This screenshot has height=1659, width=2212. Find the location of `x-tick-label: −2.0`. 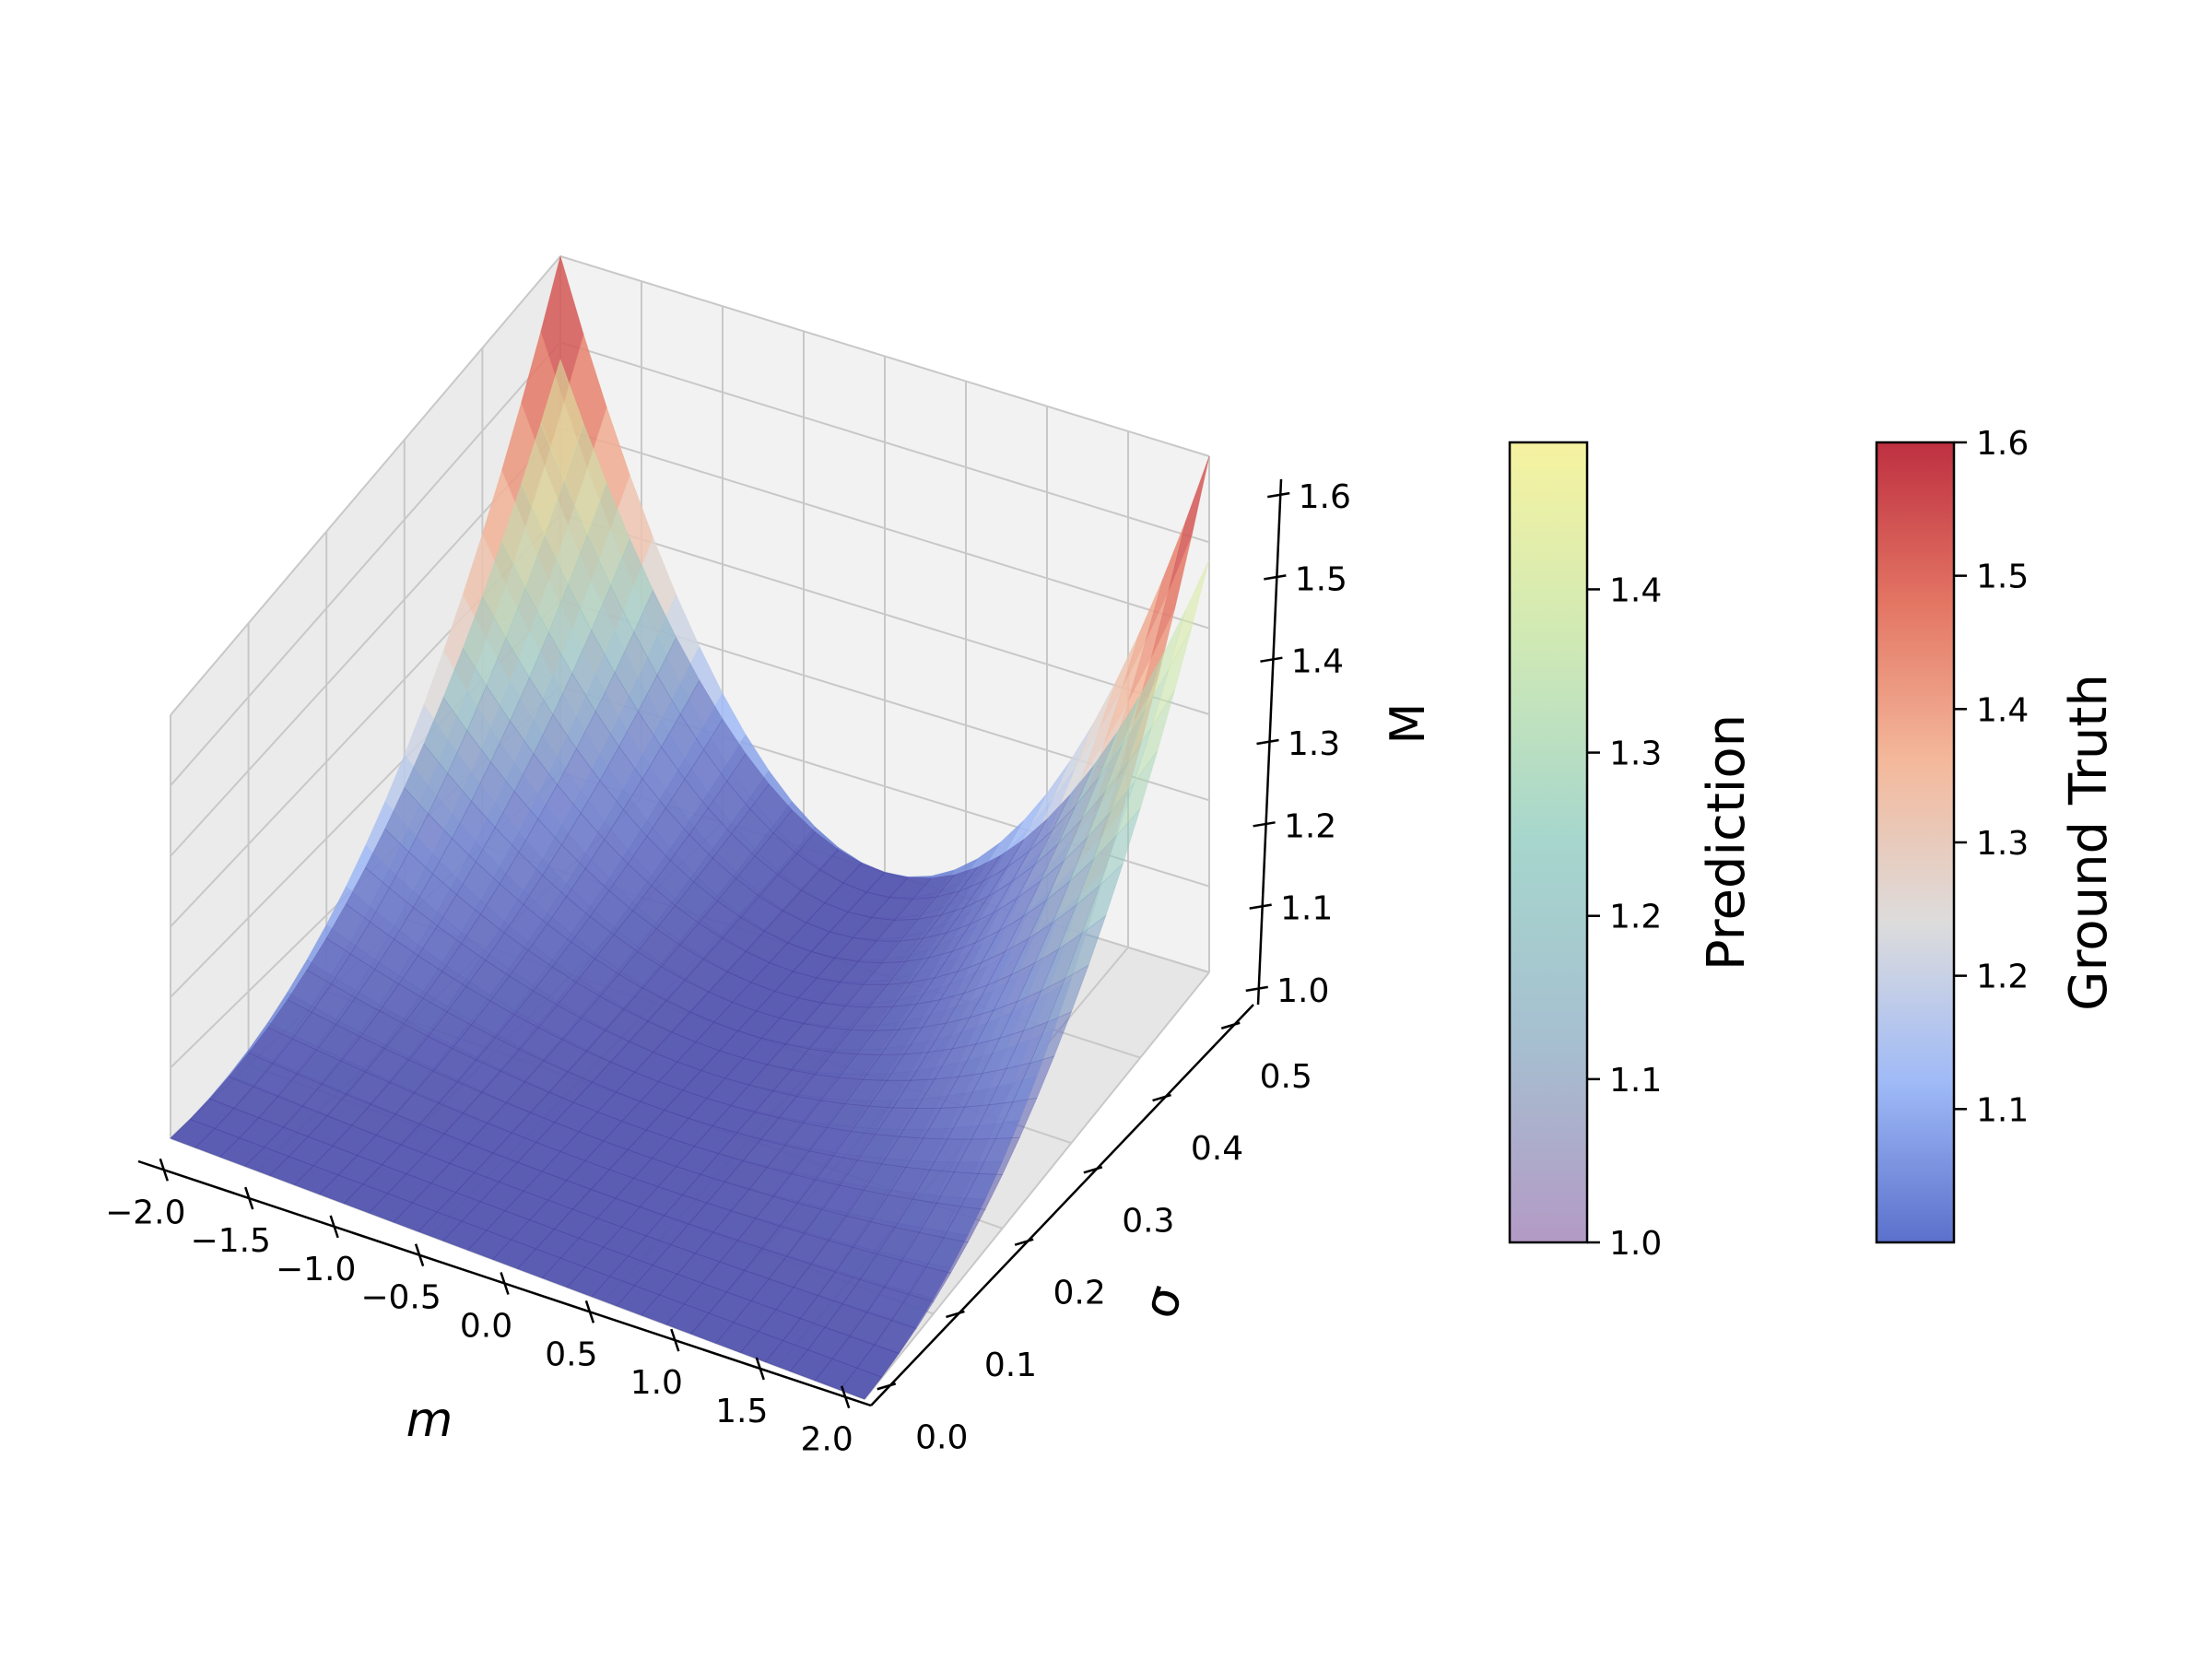

x-tick-label: −2.0 is located at coordinates (145, 1212).